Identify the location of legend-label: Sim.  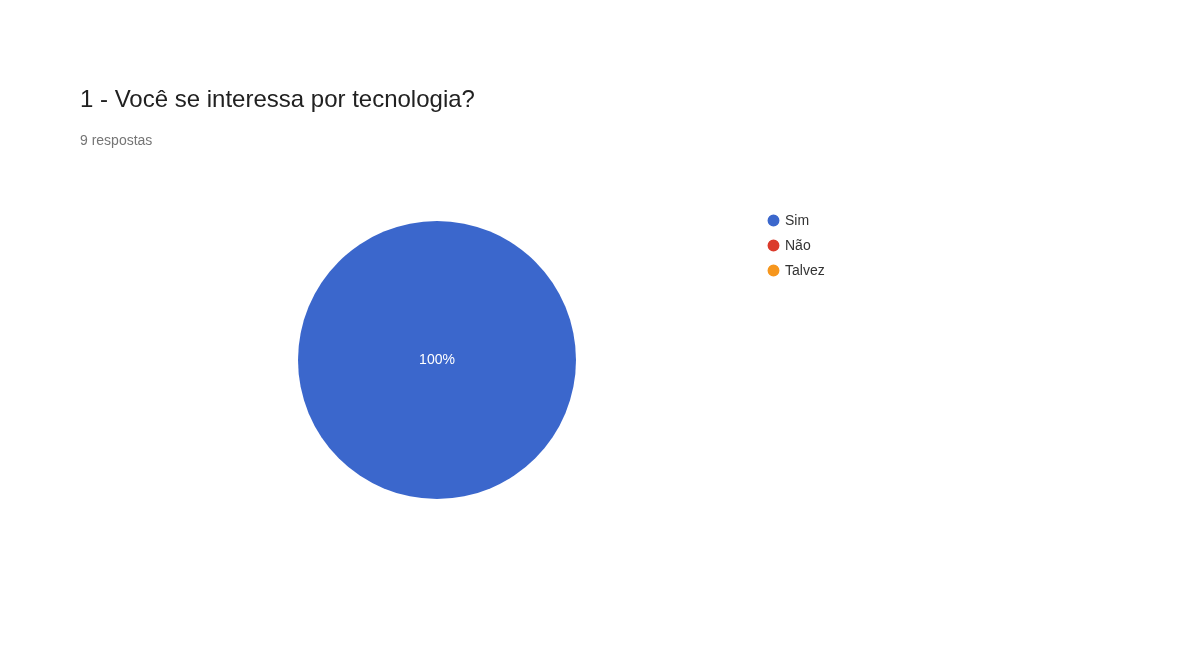
(797, 219).